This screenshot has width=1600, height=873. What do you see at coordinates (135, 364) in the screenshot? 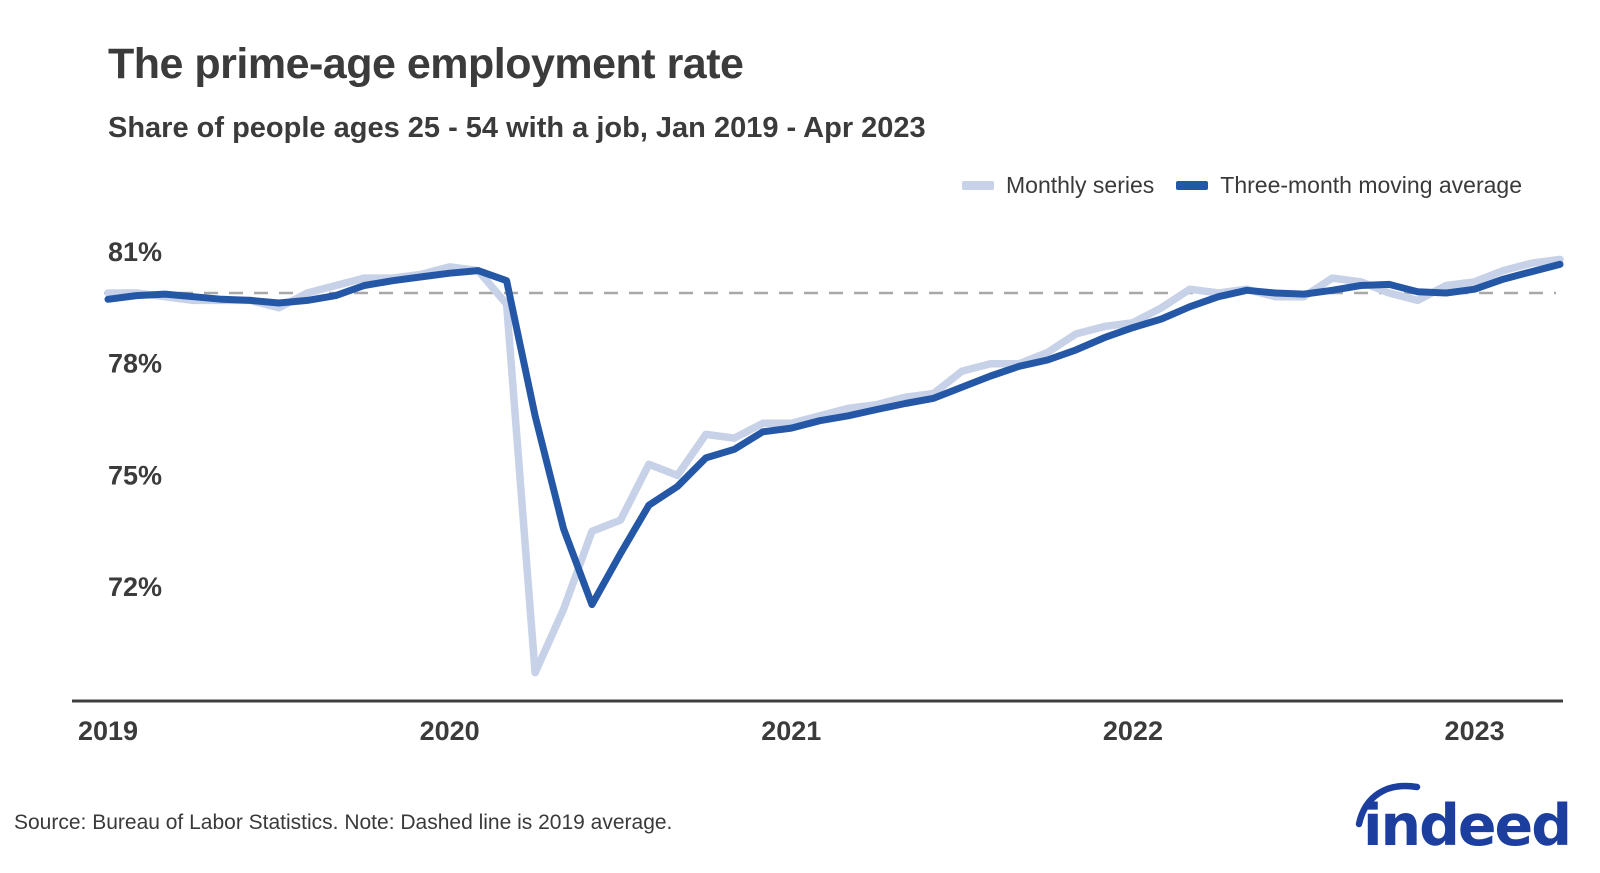
I see `y-tick-label: 78%` at bounding box center [135, 364].